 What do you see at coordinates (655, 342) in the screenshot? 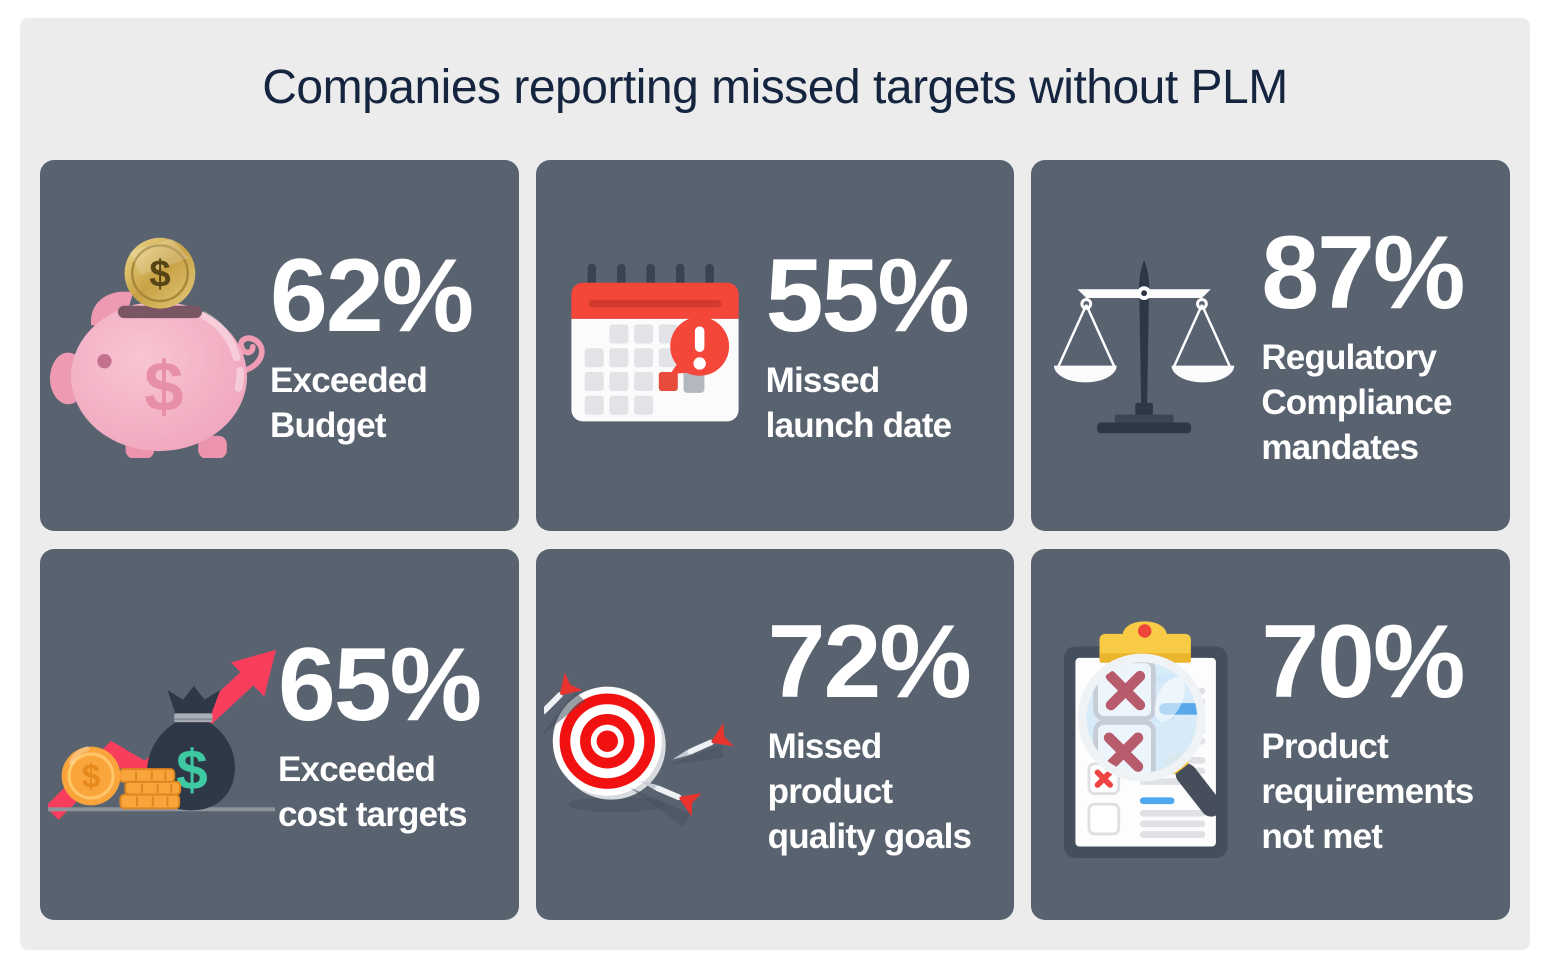
I see `calendar-alert-graphic` at bounding box center [655, 342].